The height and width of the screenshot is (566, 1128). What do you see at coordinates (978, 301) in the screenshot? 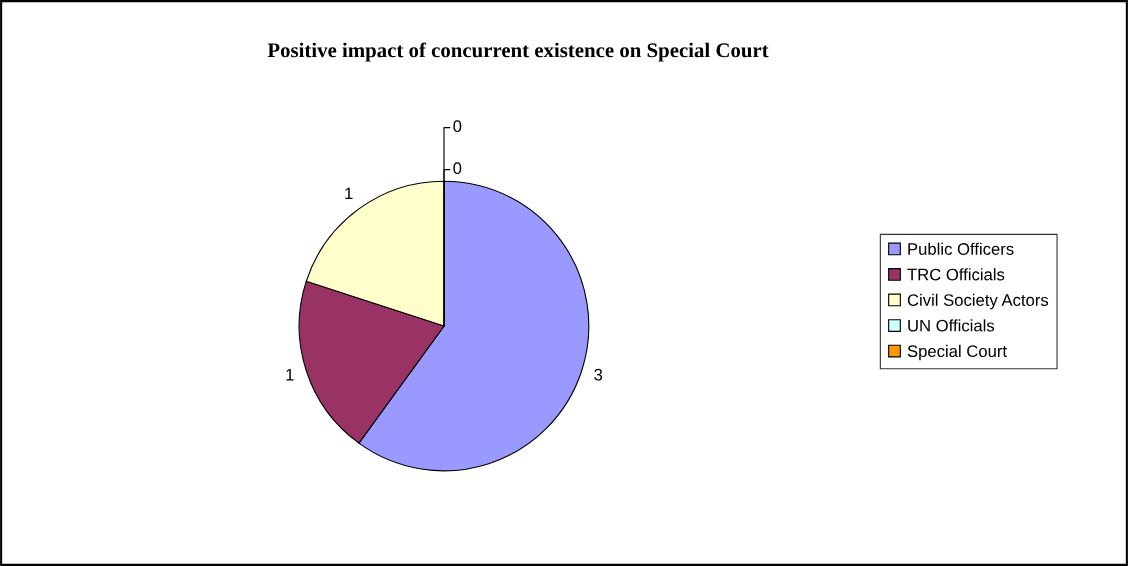
I see `legend-label: Civil Society Actors` at bounding box center [978, 301].